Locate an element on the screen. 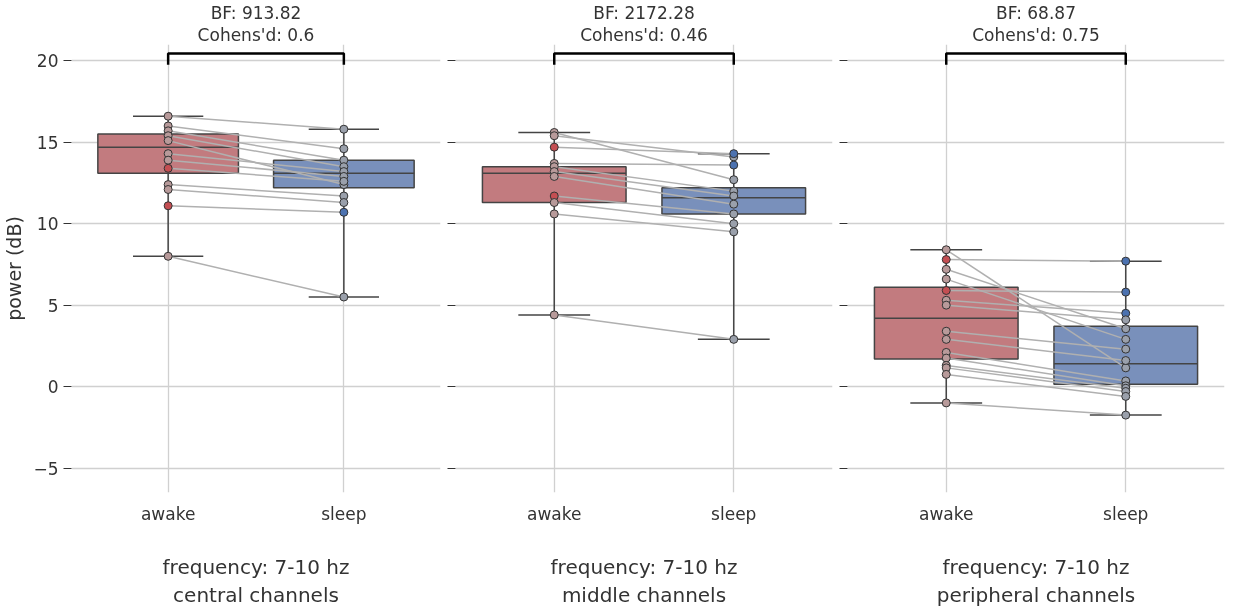 The image size is (1239, 614). y-tick-label: 15 is located at coordinates (47, 142).